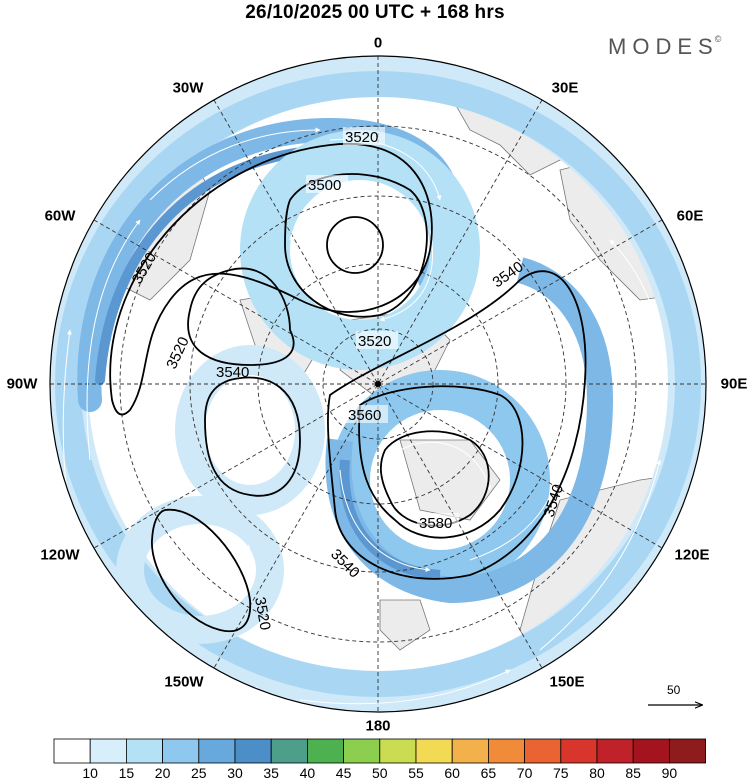 This screenshot has width=750, height=782. Describe the element at coordinates (690, 216) in the screenshot. I see `lon-label-60e: 60E` at that location.